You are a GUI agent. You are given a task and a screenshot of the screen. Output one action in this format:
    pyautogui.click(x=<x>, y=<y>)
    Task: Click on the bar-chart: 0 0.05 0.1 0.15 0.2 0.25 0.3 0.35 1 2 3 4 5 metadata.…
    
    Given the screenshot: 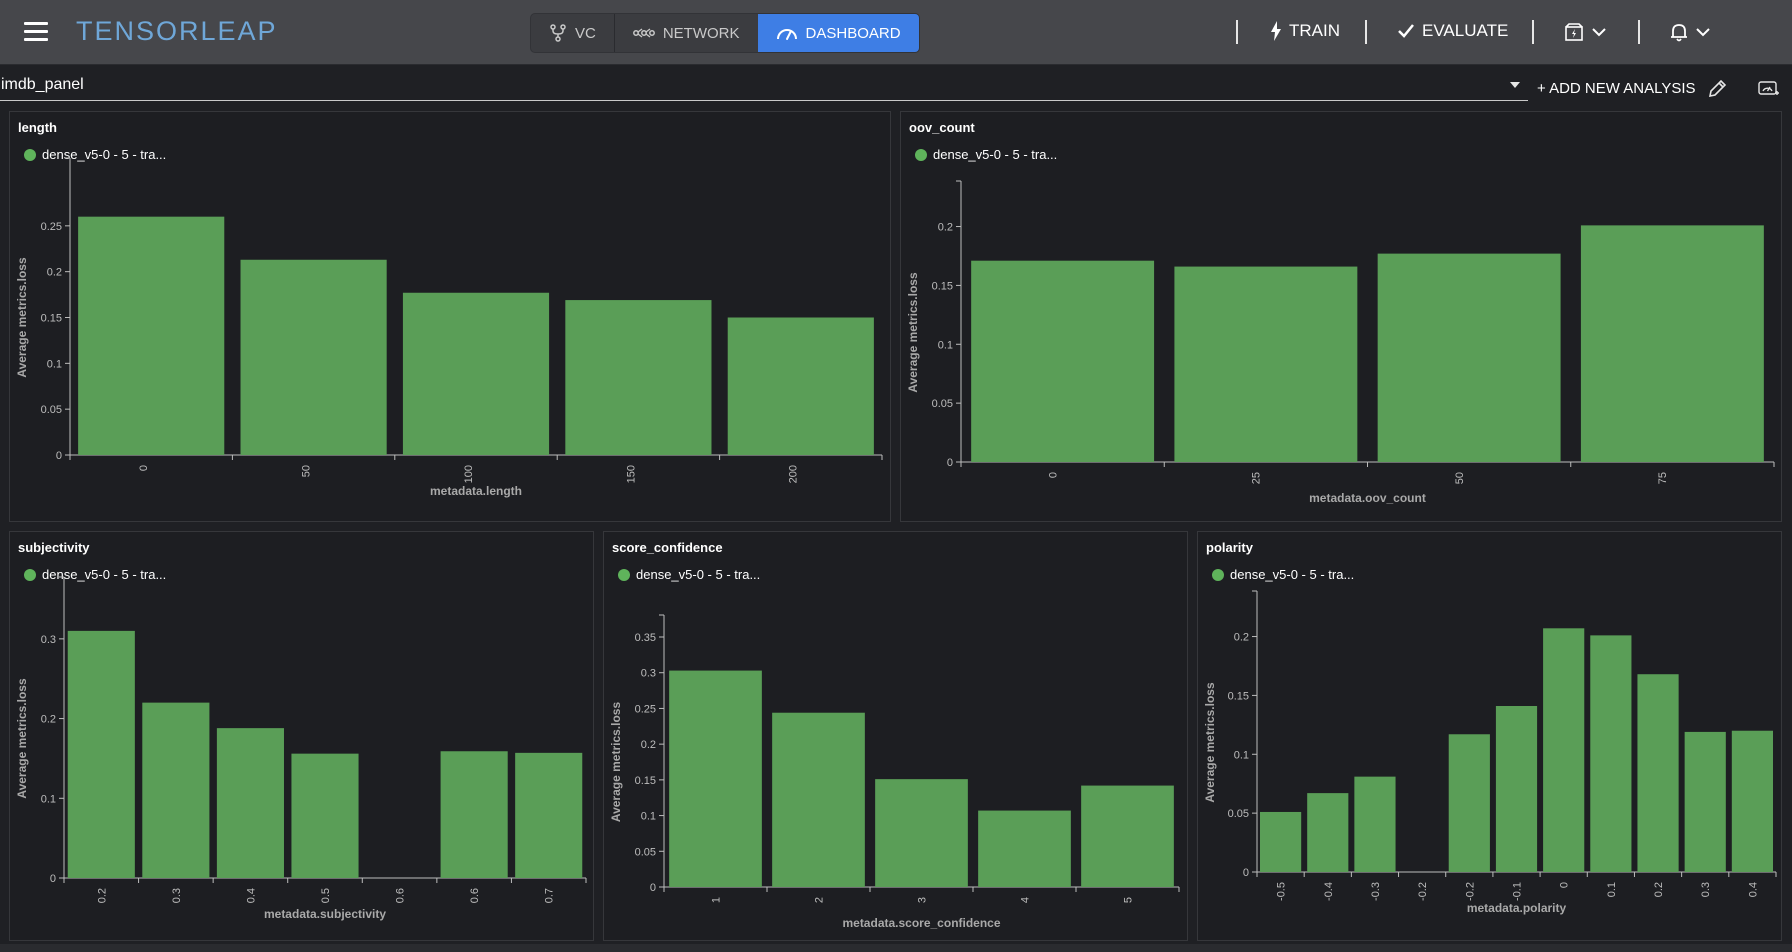 What is the action you would take?
    pyautogui.click(x=894, y=772)
    